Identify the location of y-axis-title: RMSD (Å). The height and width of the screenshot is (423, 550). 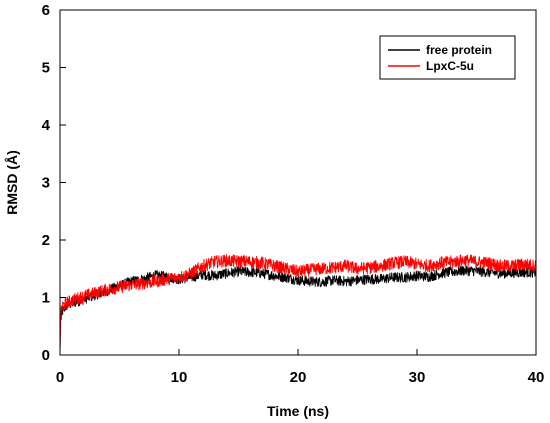
(12, 182).